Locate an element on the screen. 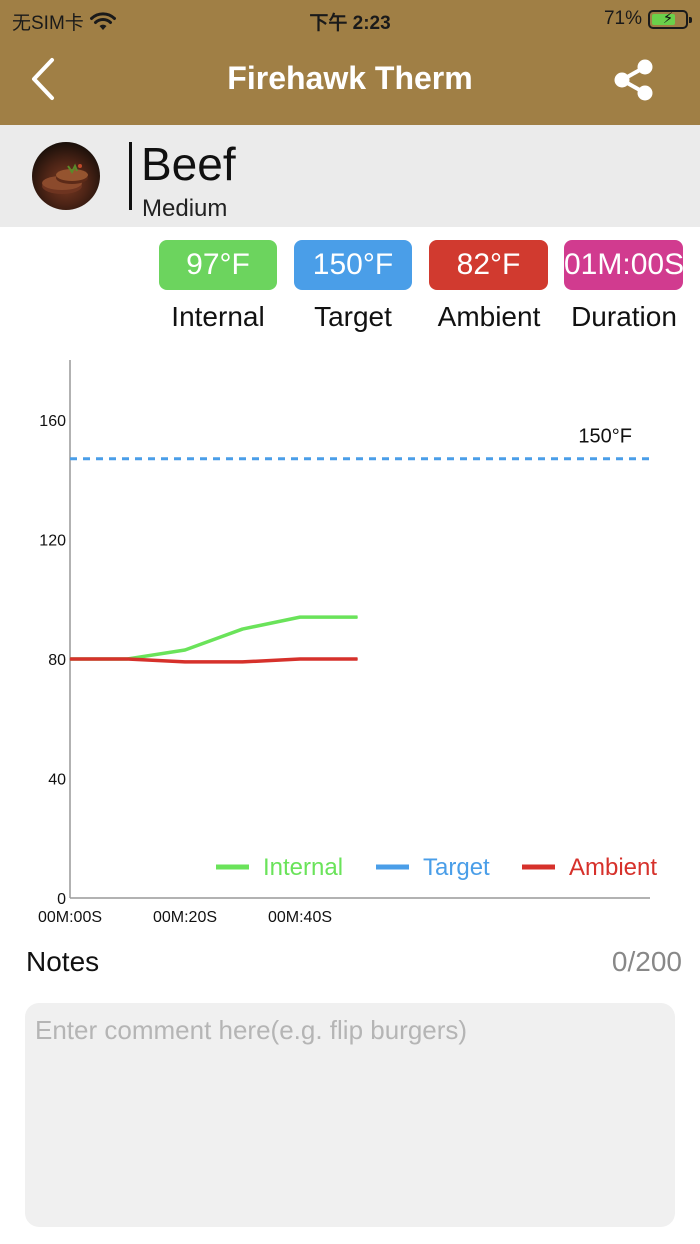 The height and width of the screenshot is (1244, 700). chevron-left-icon is located at coordinates (43, 79).